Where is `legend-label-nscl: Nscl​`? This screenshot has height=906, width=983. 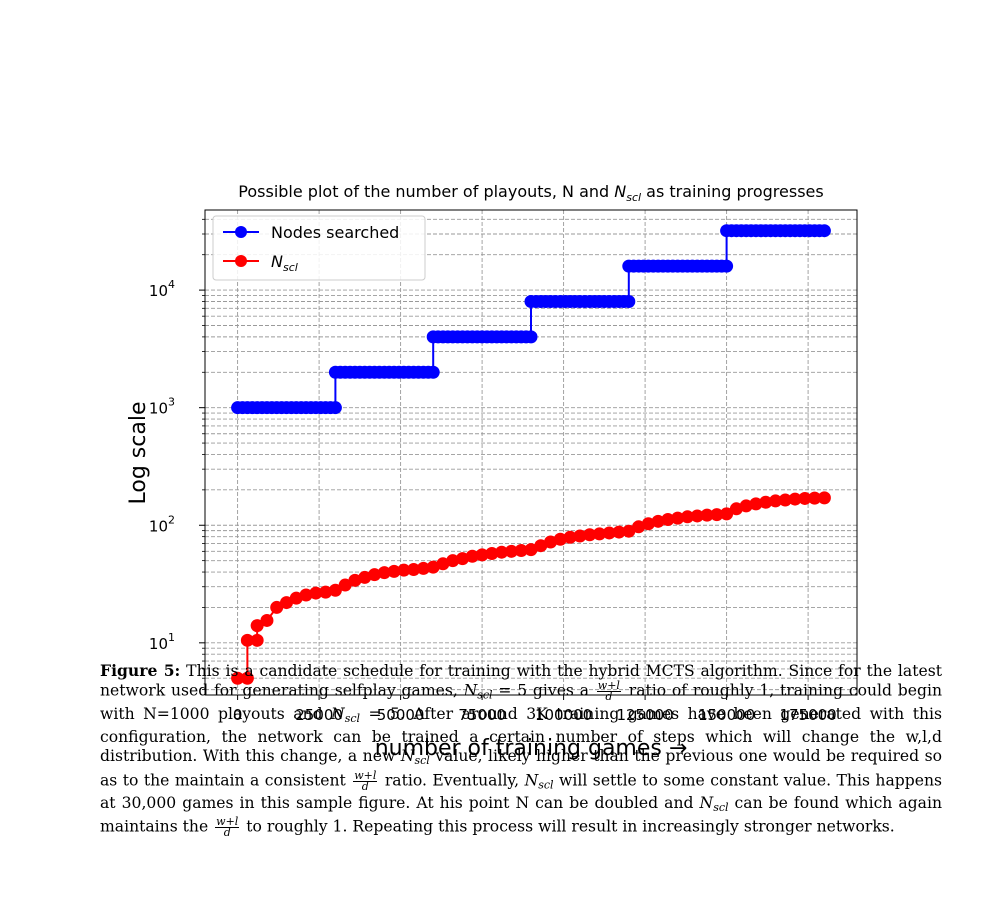
legend-label-nscl: Nscl​ is located at coordinates (284, 263).